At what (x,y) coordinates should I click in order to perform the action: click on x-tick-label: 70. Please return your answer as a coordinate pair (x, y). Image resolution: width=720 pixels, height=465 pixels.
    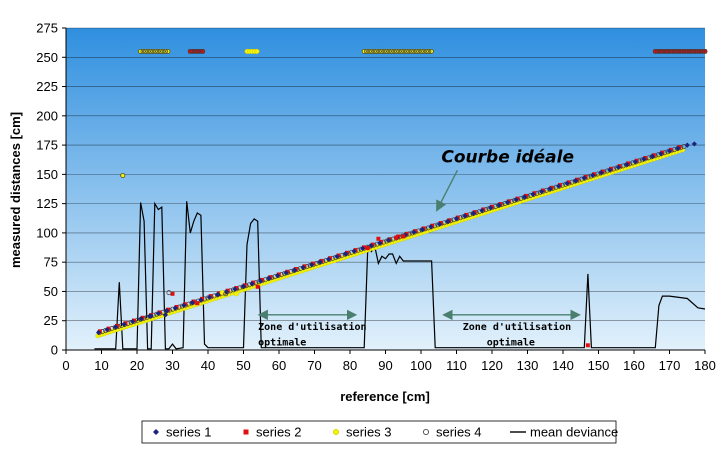
    Looking at the image, I should click on (314, 365).